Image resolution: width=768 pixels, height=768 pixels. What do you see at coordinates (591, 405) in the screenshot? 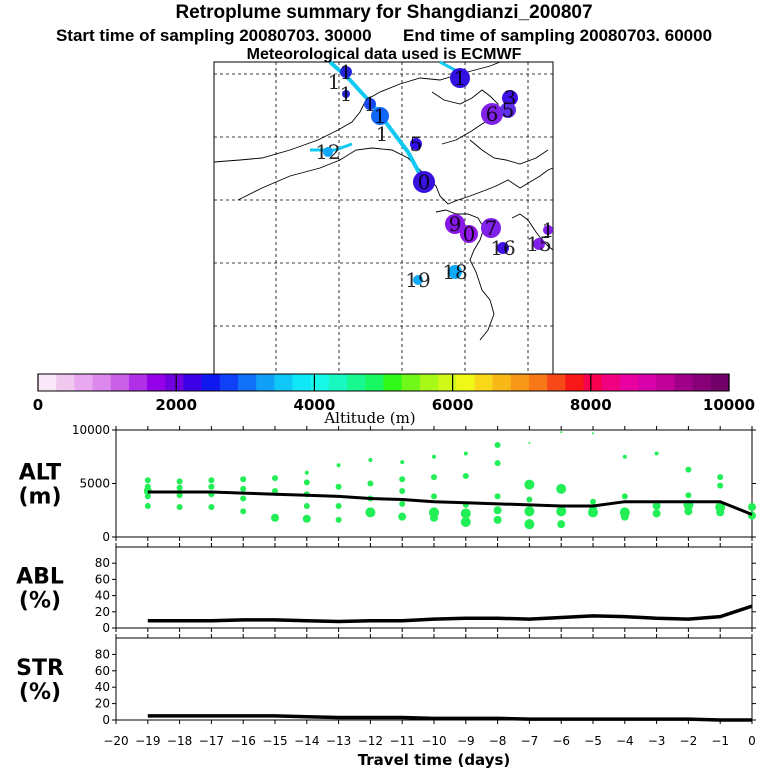
I see `colorbar-tick-label: 8000` at bounding box center [591, 405].